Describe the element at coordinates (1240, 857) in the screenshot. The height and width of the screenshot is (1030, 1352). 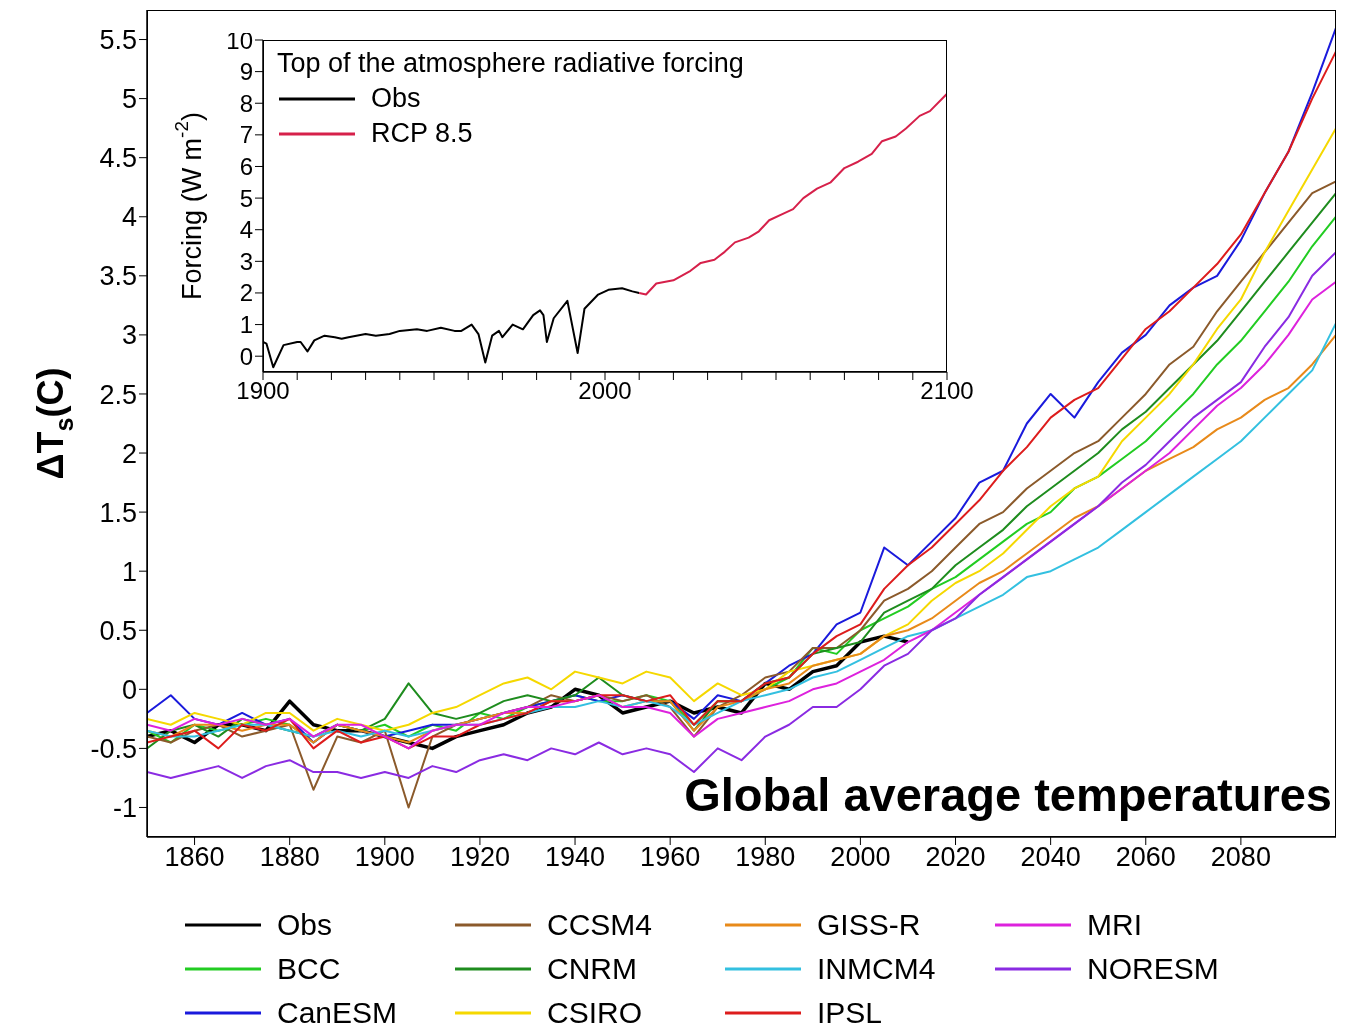
I see `x-tick-label: 2080` at that location.